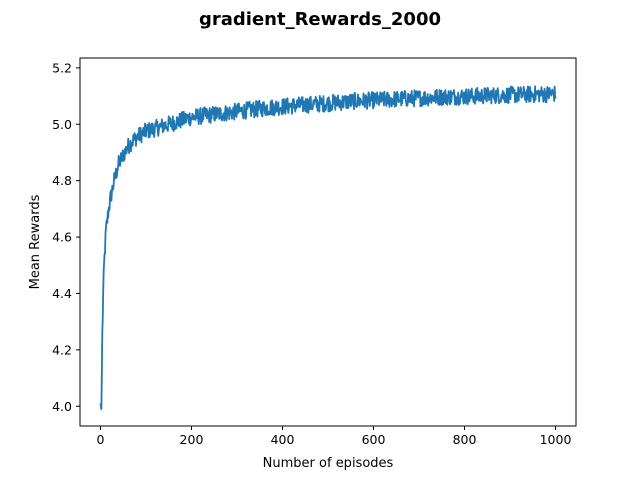 The width and height of the screenshot is (640, 480). Describe the element at coordinates (62, 180) in the screenshot. I see `y-tick-label: 4.8` at that location.